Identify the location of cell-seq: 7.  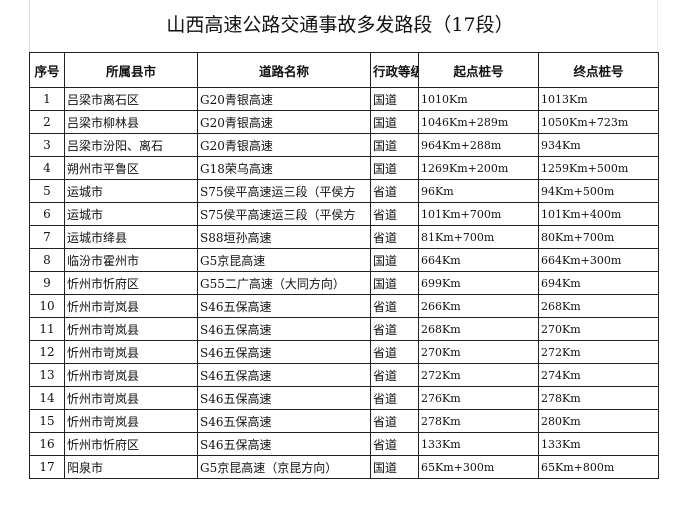
(47, 237).